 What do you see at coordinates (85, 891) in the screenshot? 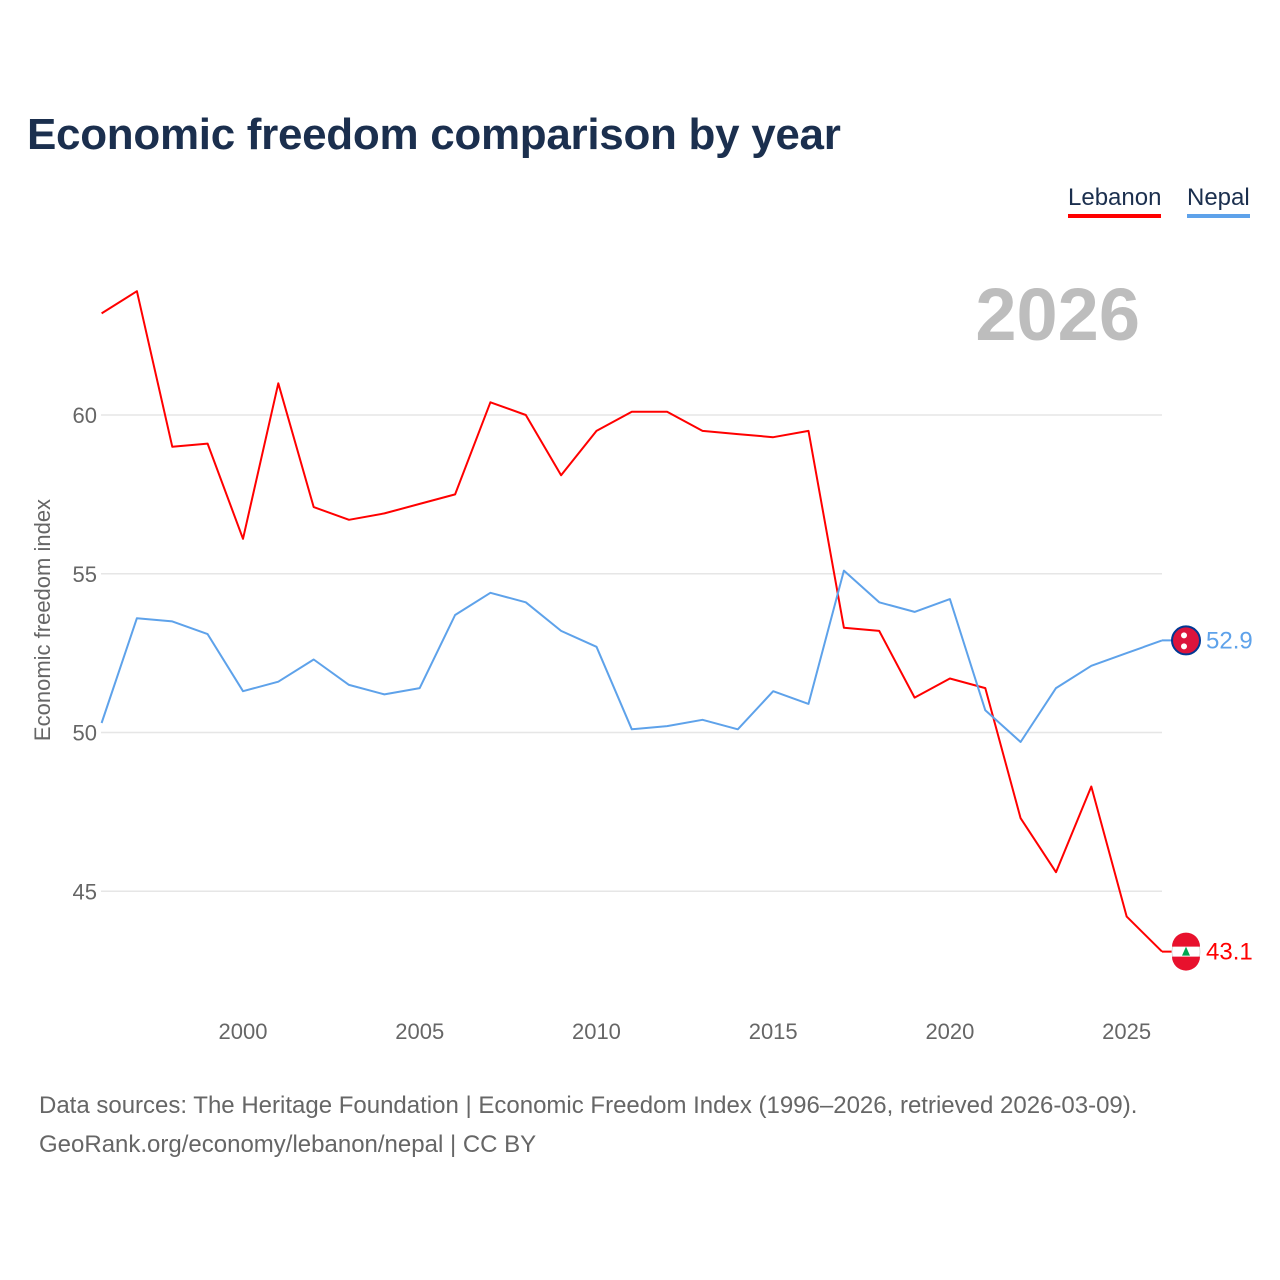
I see `y-tick-label: 45` at bounding box center [85, 891].